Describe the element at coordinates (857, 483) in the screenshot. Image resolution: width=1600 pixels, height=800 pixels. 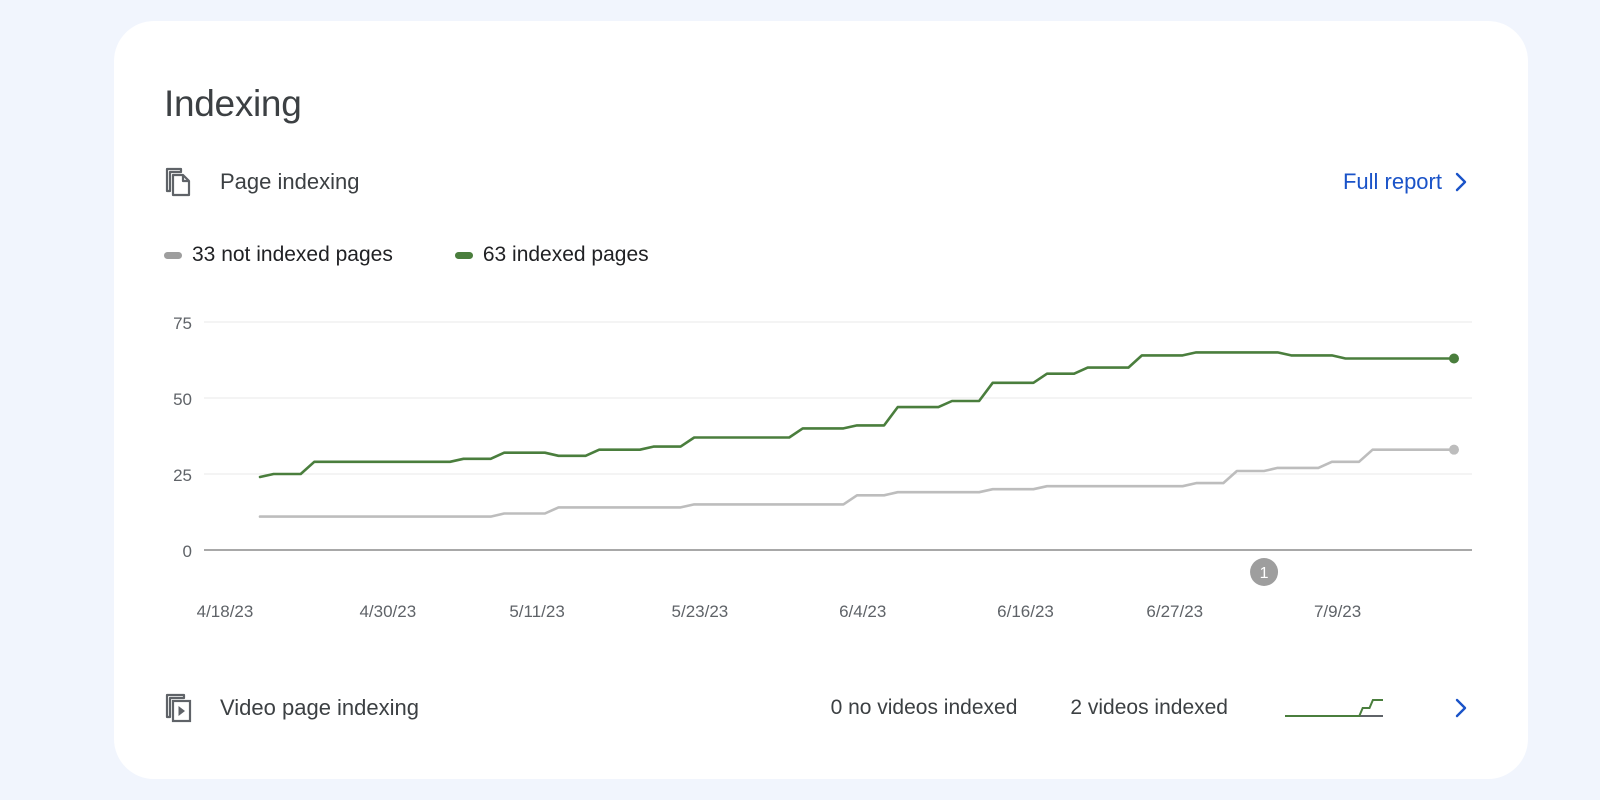
I see `not-indexed-series-line` at that location.